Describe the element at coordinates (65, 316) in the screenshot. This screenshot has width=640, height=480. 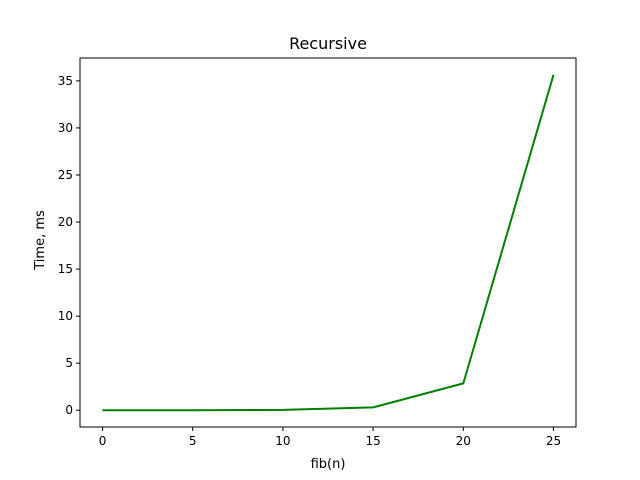
I see `y-tick-label: 10` at that location.